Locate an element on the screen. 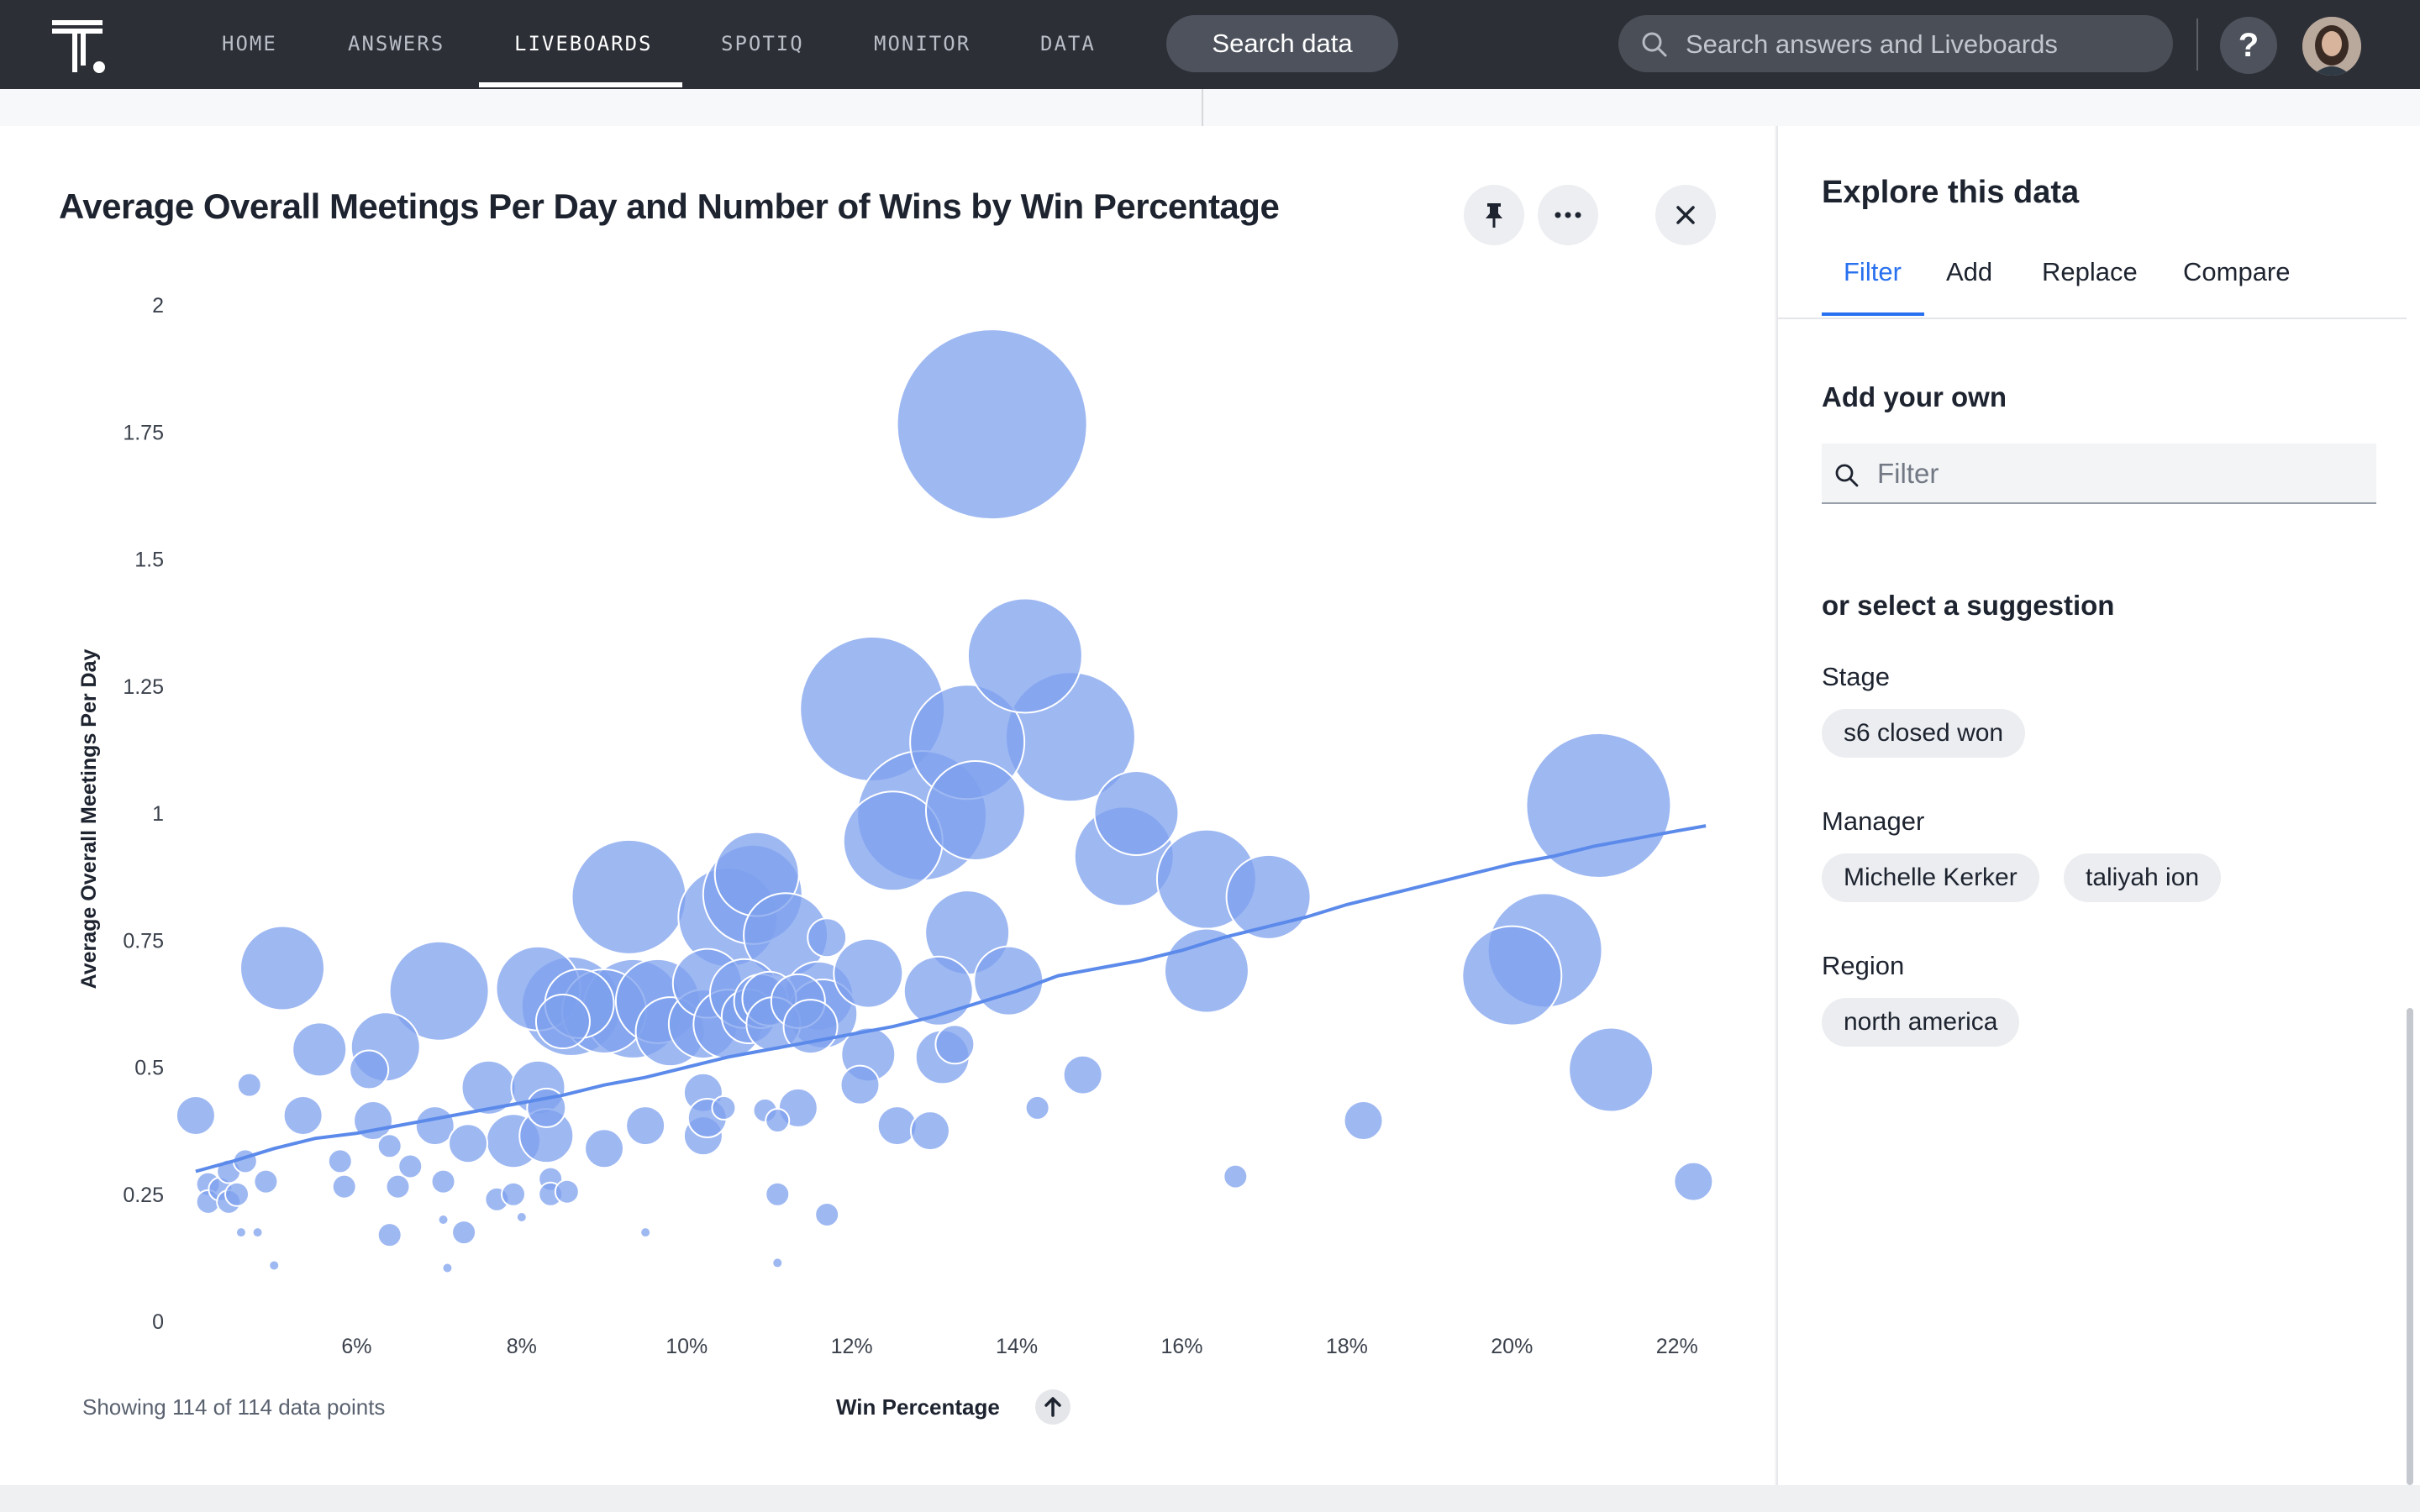 The height and width of the screenshot is (1512, 2420). y-tick-label: 1.25 is located at coordinates (143, 687).